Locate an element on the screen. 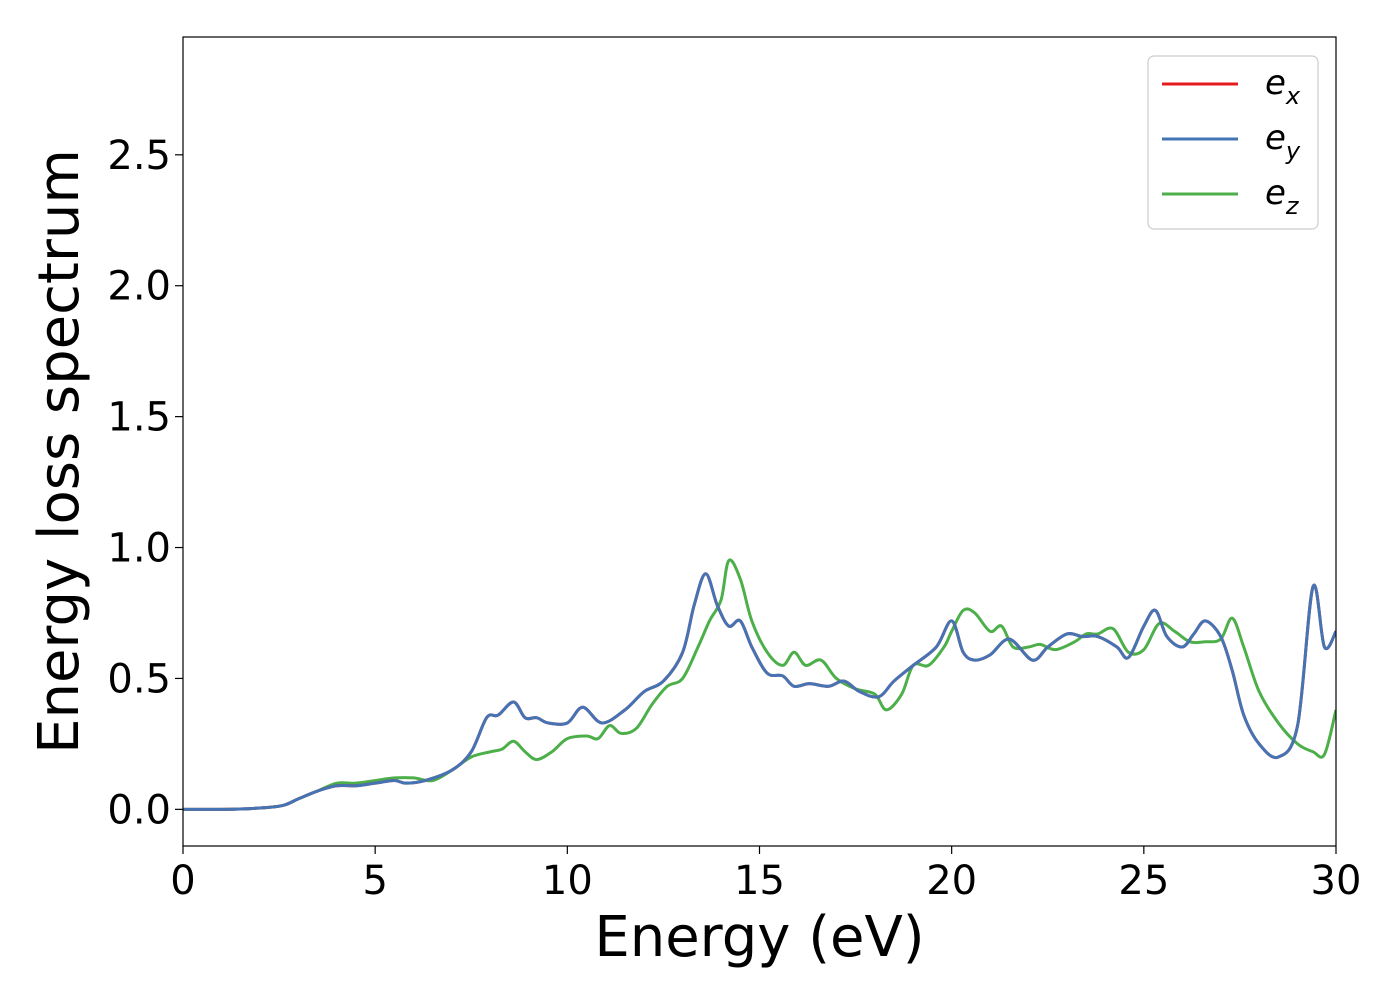 Image resolution: width=1400 pixels, height=1000 pixels. y-tick-label: 1.0 is located at coordinates (139, 549).